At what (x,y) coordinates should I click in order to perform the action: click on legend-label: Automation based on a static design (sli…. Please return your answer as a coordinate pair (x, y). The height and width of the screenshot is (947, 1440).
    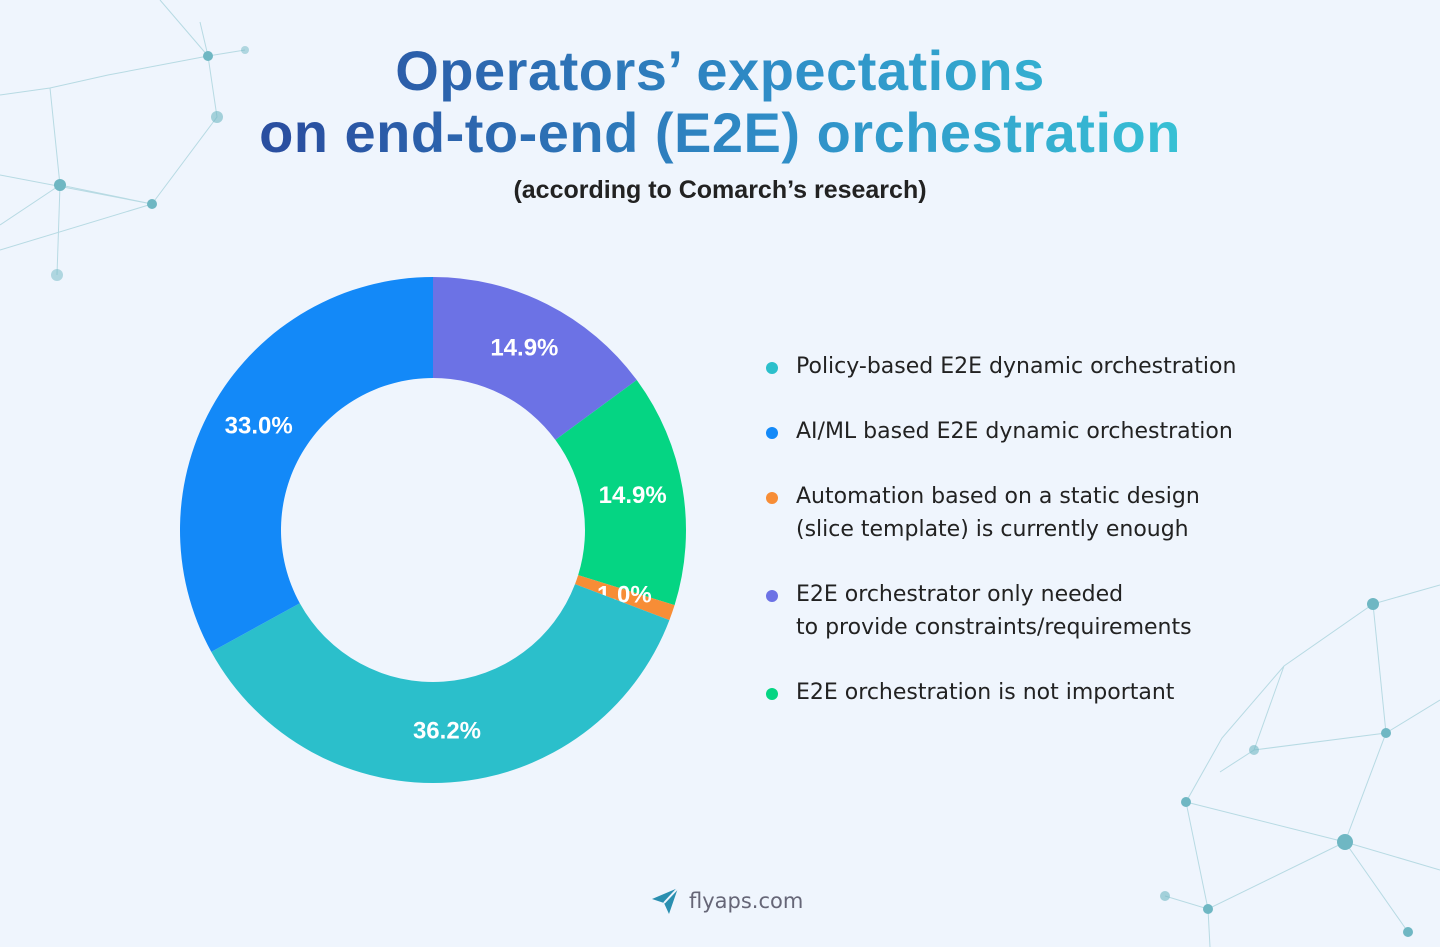
    Looking at the image, I should click on (998, 513).